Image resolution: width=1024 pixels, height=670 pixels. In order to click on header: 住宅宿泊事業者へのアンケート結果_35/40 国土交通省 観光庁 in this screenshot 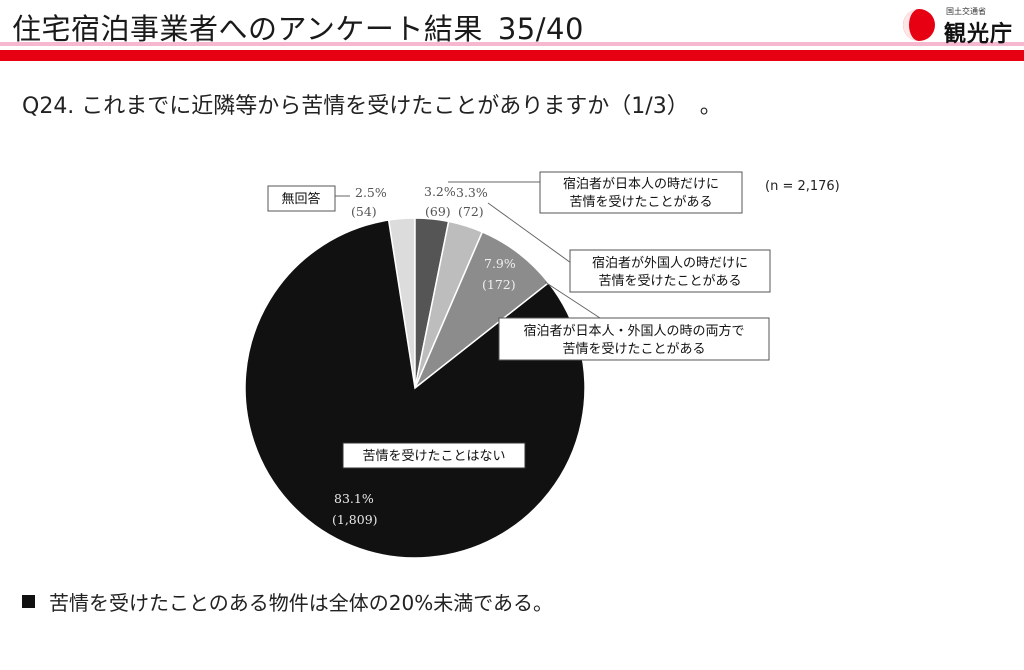, I will do `click(512, 32)`.